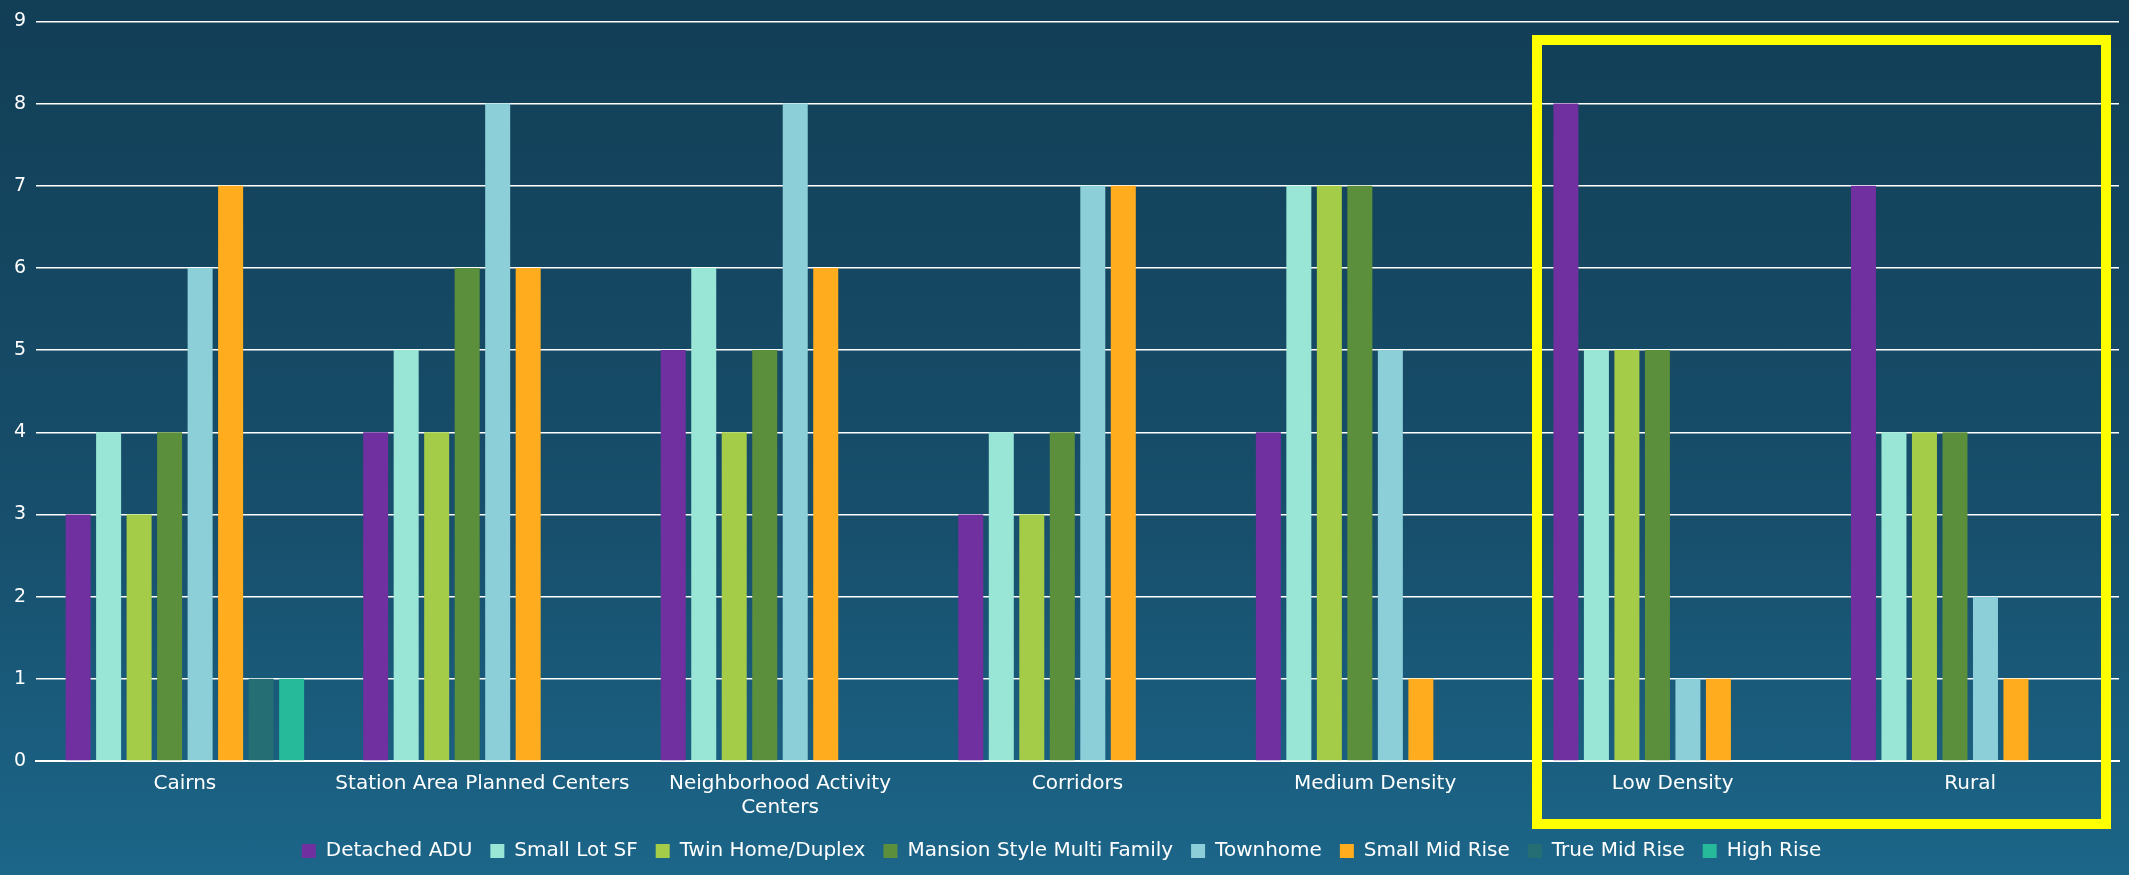 This screenshot has height=875, width=2129. Describe the element at coordinates (780, 794) in the screenshot. I see `x-tick-label: Neighborhood Activity Centers` at that location.